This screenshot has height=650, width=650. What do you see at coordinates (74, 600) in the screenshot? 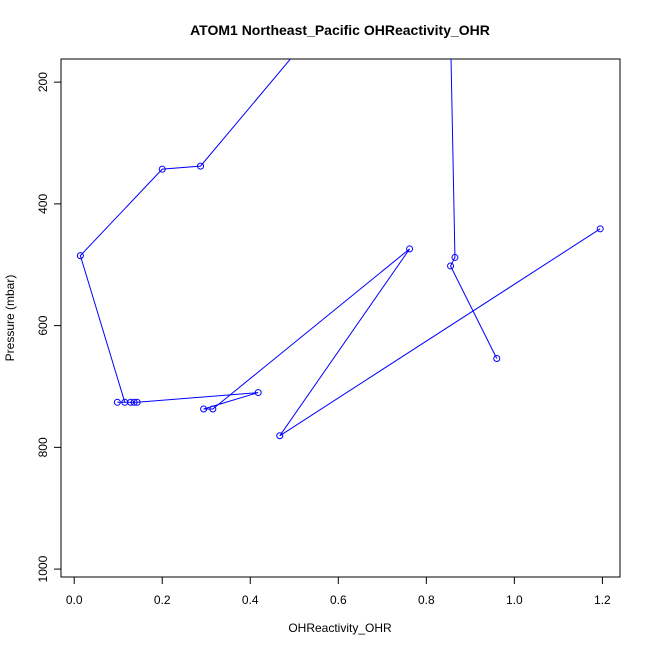
I see `x-tick-label: 0.0` at bounding box center [74, 600].